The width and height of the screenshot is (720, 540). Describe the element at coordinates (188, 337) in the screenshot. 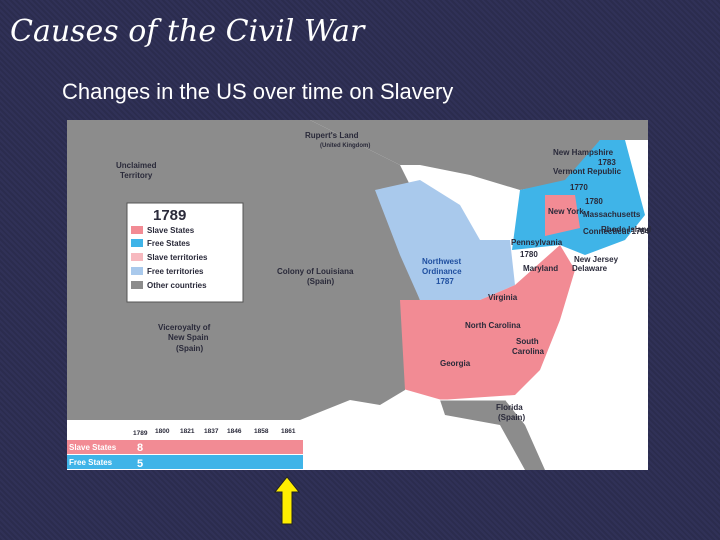

I see `map-label: New Spain` at that location.